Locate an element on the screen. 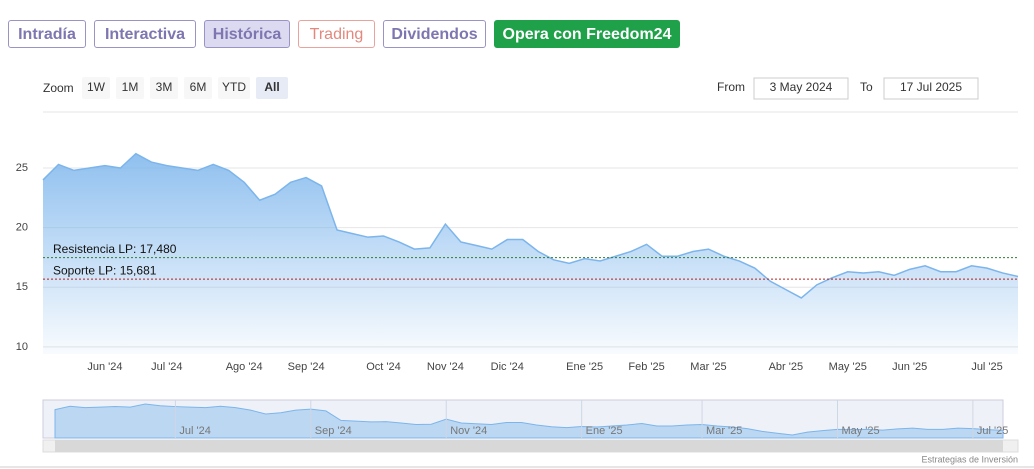 The width and height of the screenshot is (1034, 469). x-tick-label: Ago '24 is located at coordinates (244, 367).